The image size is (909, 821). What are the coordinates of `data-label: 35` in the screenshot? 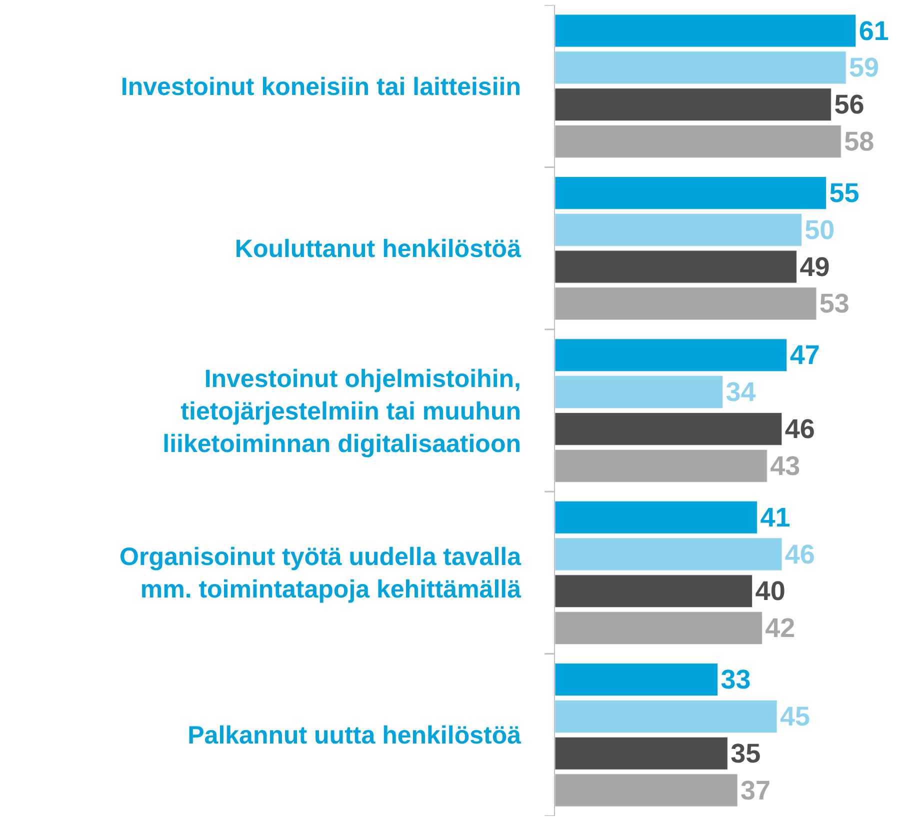 It's located at (745, 753).